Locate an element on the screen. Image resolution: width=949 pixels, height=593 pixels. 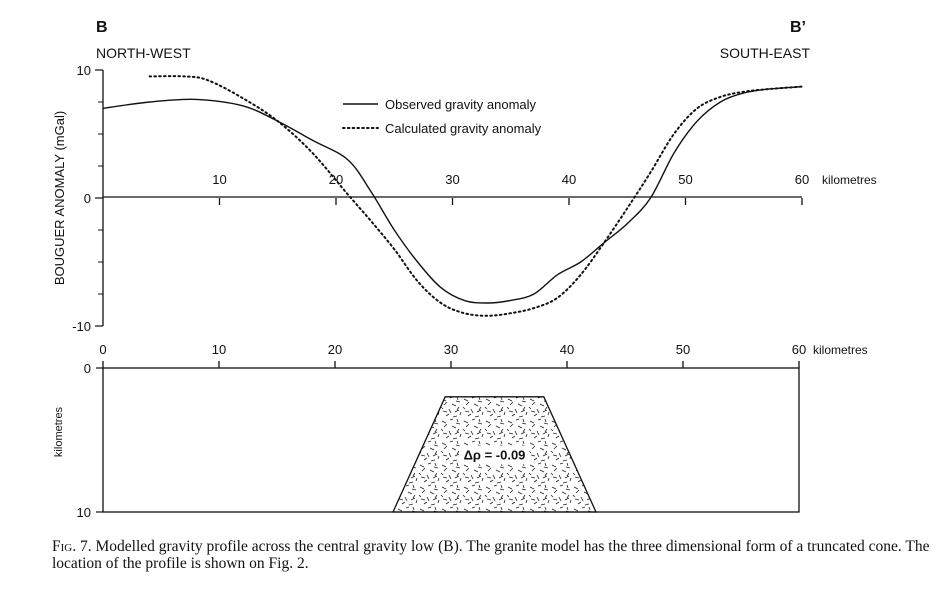
model-x-tick-label: 30 is located at coordinates (451, 349).